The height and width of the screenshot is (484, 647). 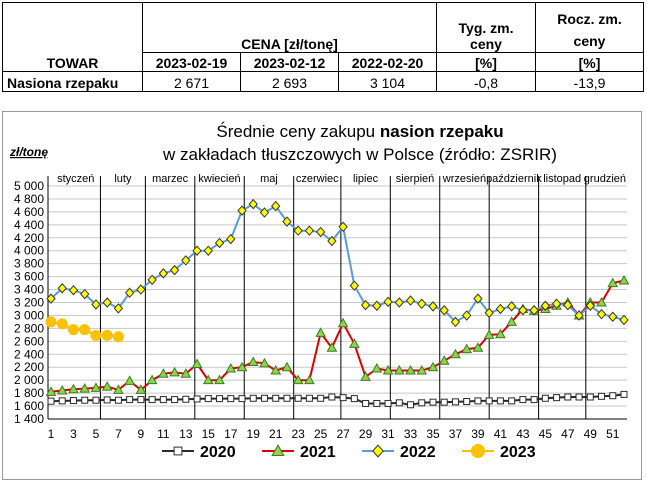 I want to click on legend-label: 2020, so click(x=218, y=452).